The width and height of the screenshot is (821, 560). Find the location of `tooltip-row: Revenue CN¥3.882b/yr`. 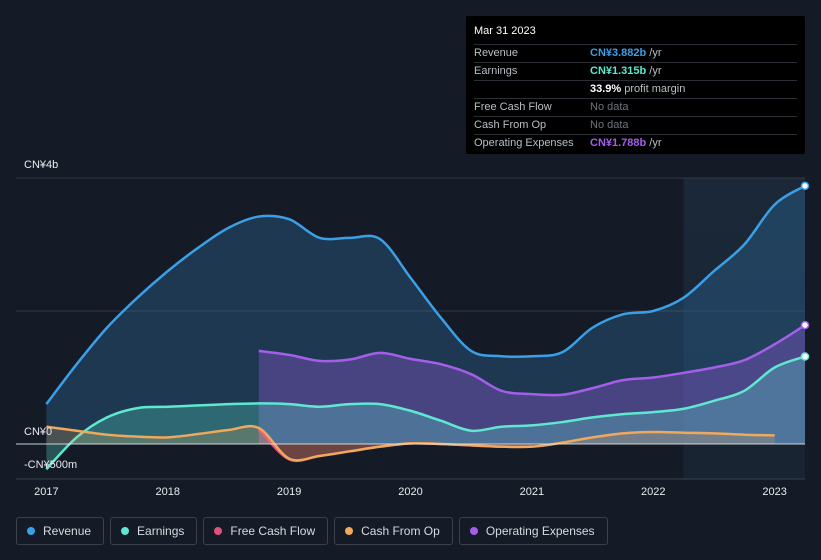

tooltip-row: Revenue CN¥3.882b/yr is located at coordinates (635, 54).